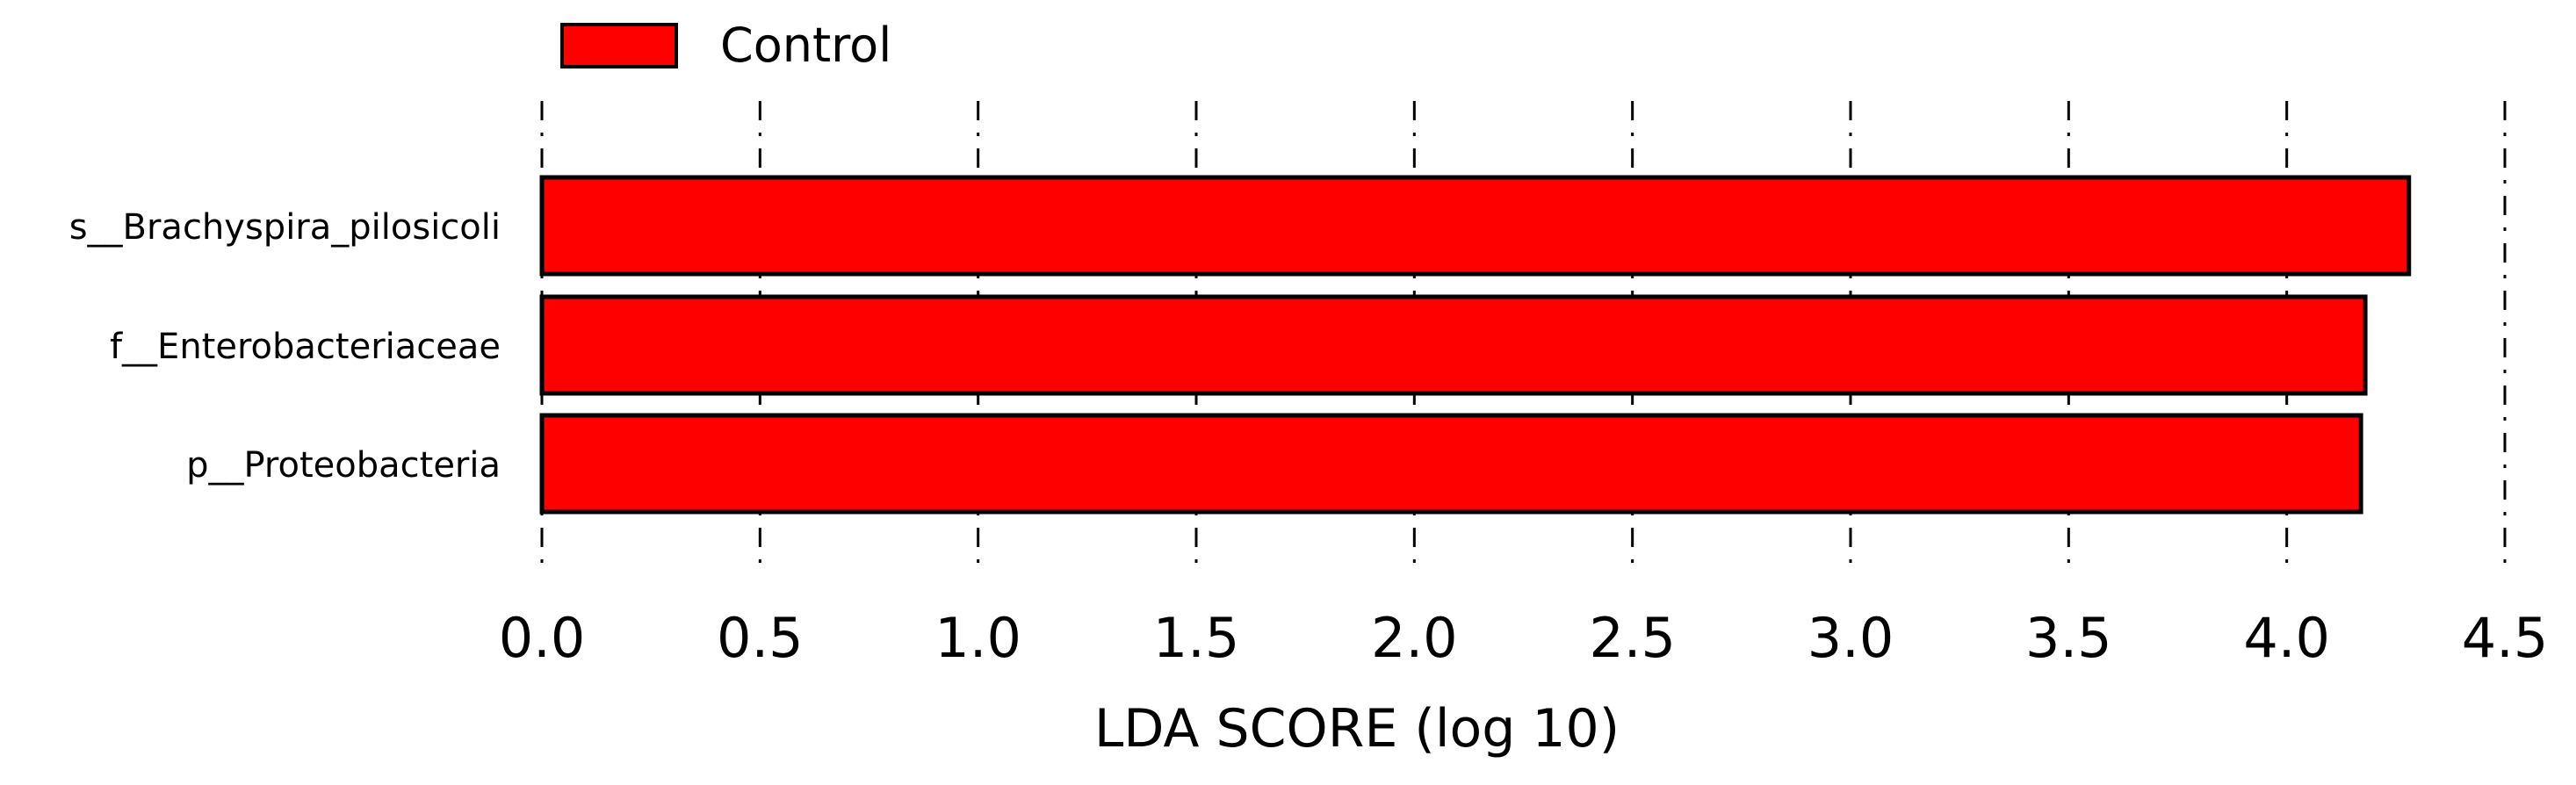 The image size is (2576, 785). What do you see at coordinates (285, 227) in the screenshot?
I see `category-label: s__Brachyspira_pilosicoli` at bounding box center [285, 227].